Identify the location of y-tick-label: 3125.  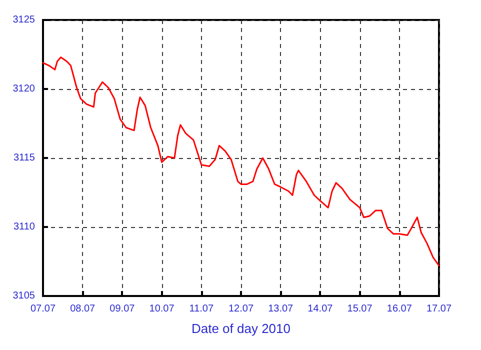
(24, 20).